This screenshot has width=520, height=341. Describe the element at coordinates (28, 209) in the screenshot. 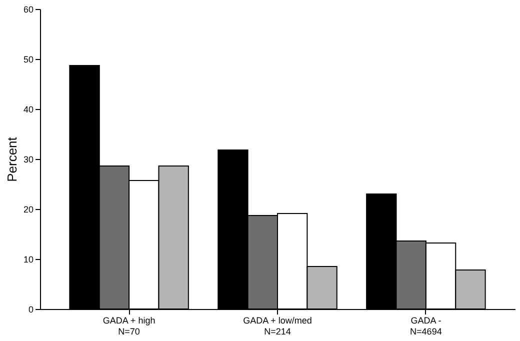

I see `y-tick-label: 20` at that location.